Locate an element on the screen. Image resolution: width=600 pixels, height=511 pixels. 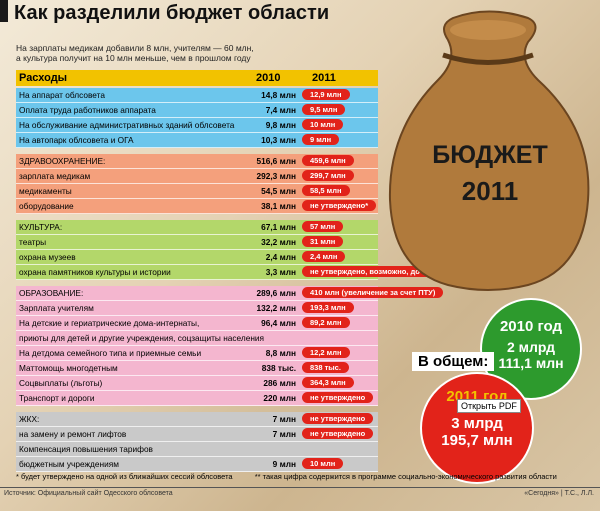
row-label: Транспорт и дороги is located at coordinates (57, 398).